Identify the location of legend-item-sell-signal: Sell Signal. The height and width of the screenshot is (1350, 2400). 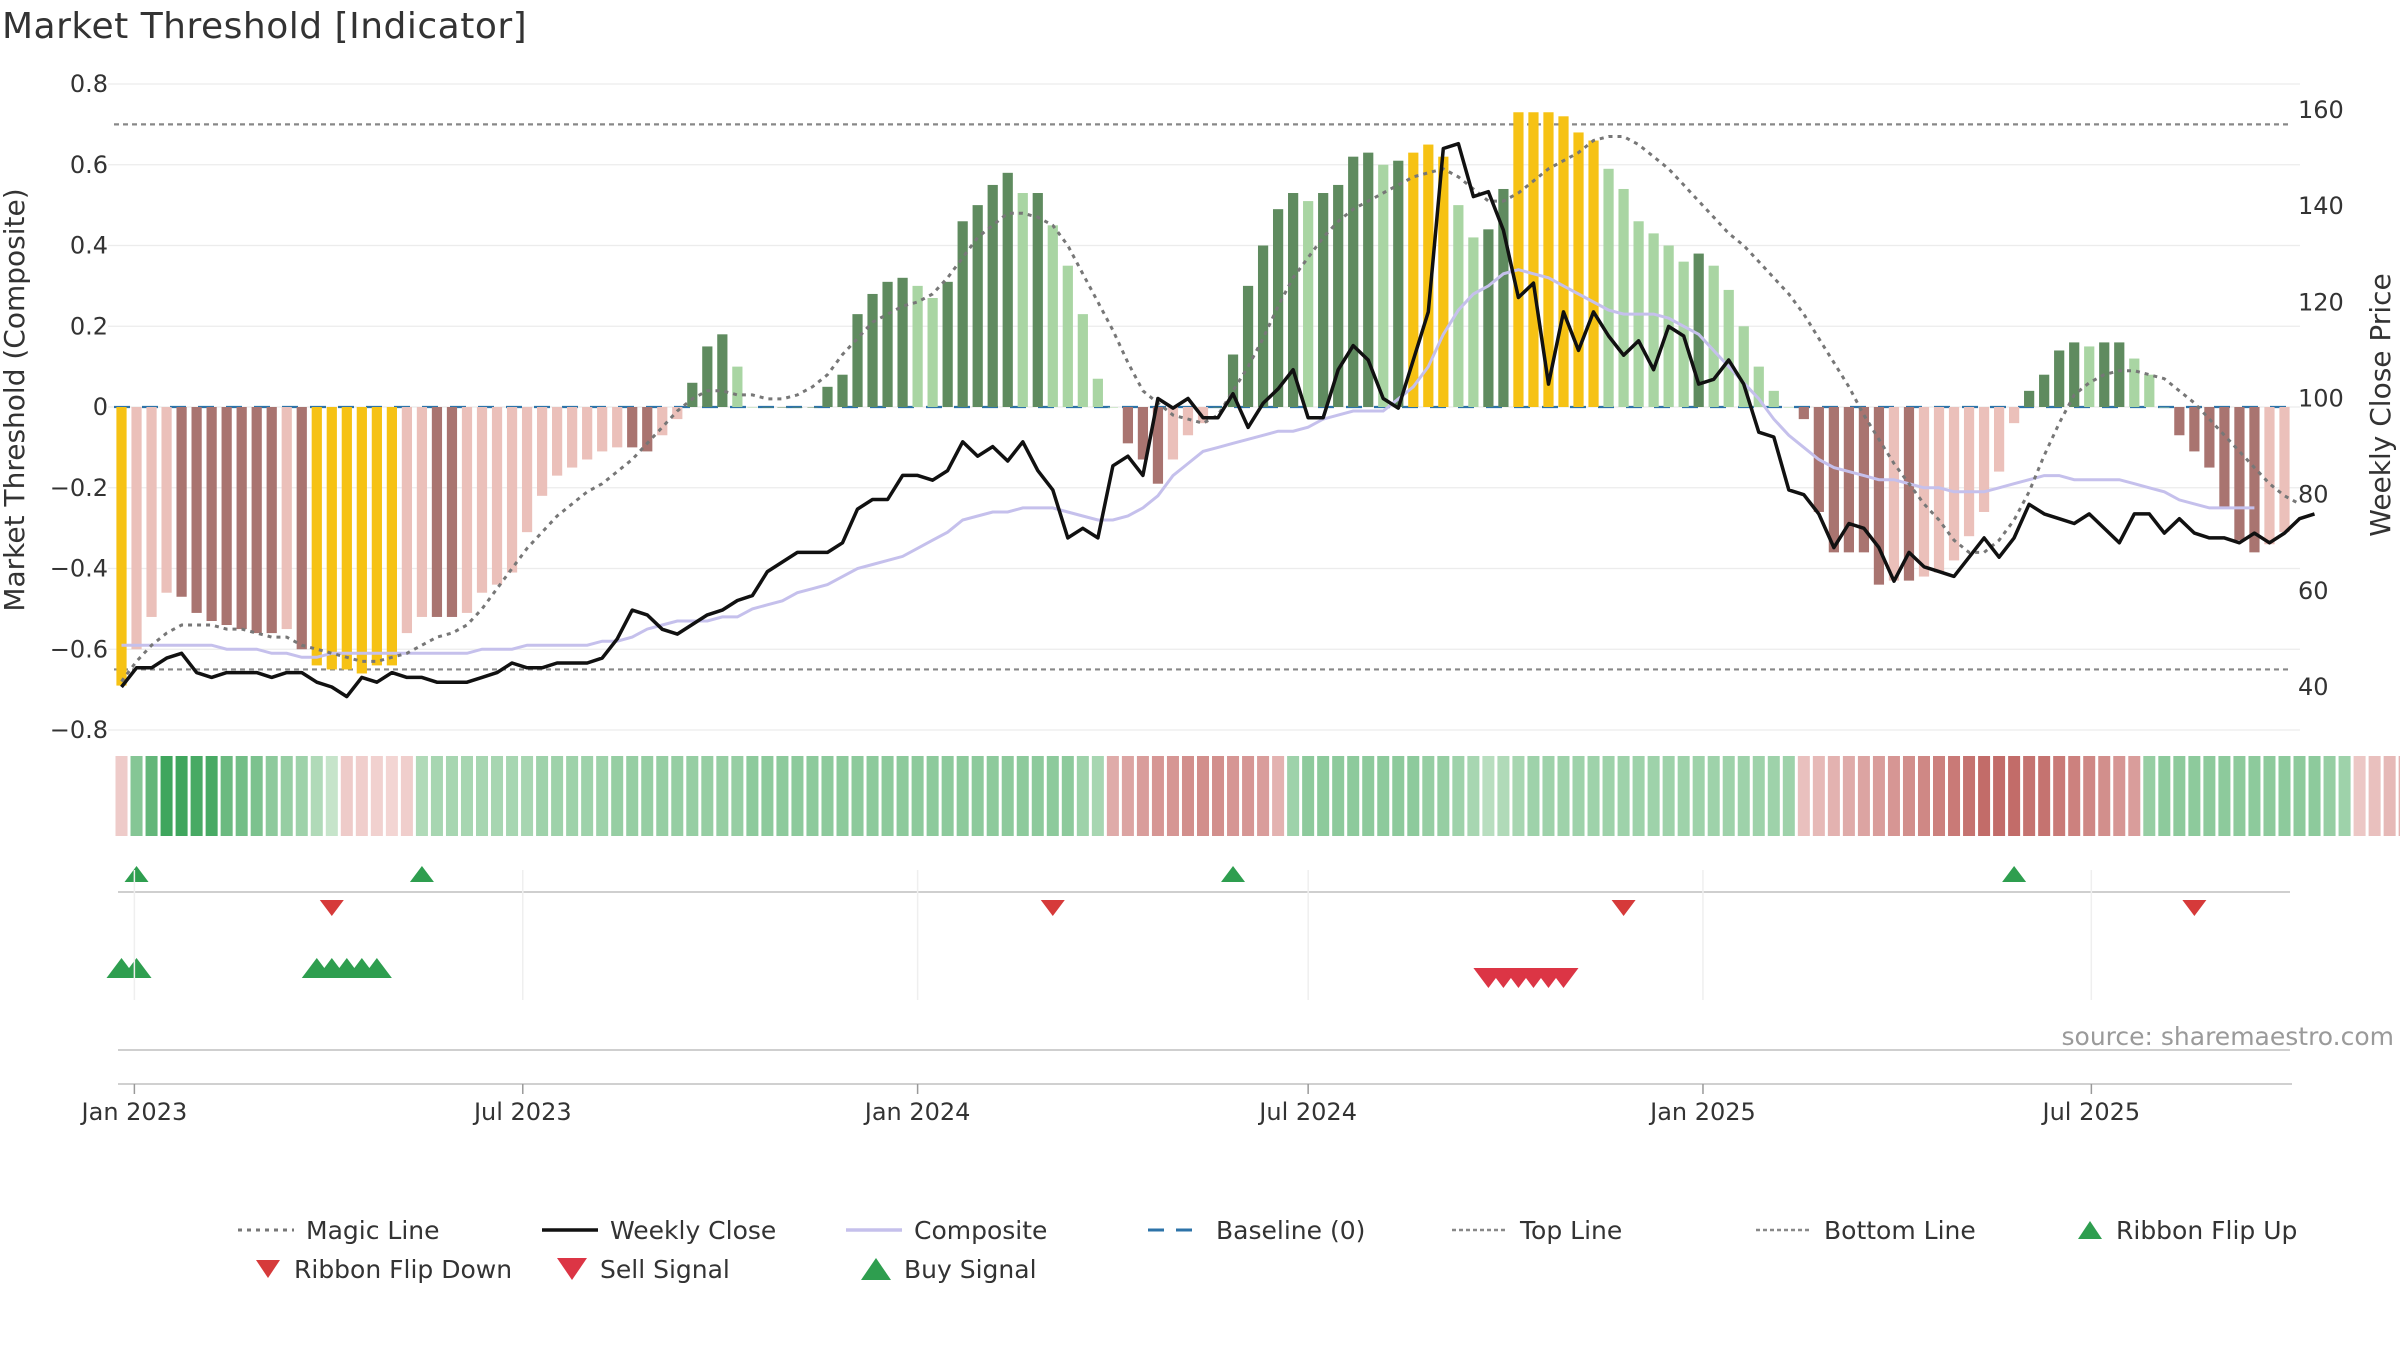
(643, 1269).